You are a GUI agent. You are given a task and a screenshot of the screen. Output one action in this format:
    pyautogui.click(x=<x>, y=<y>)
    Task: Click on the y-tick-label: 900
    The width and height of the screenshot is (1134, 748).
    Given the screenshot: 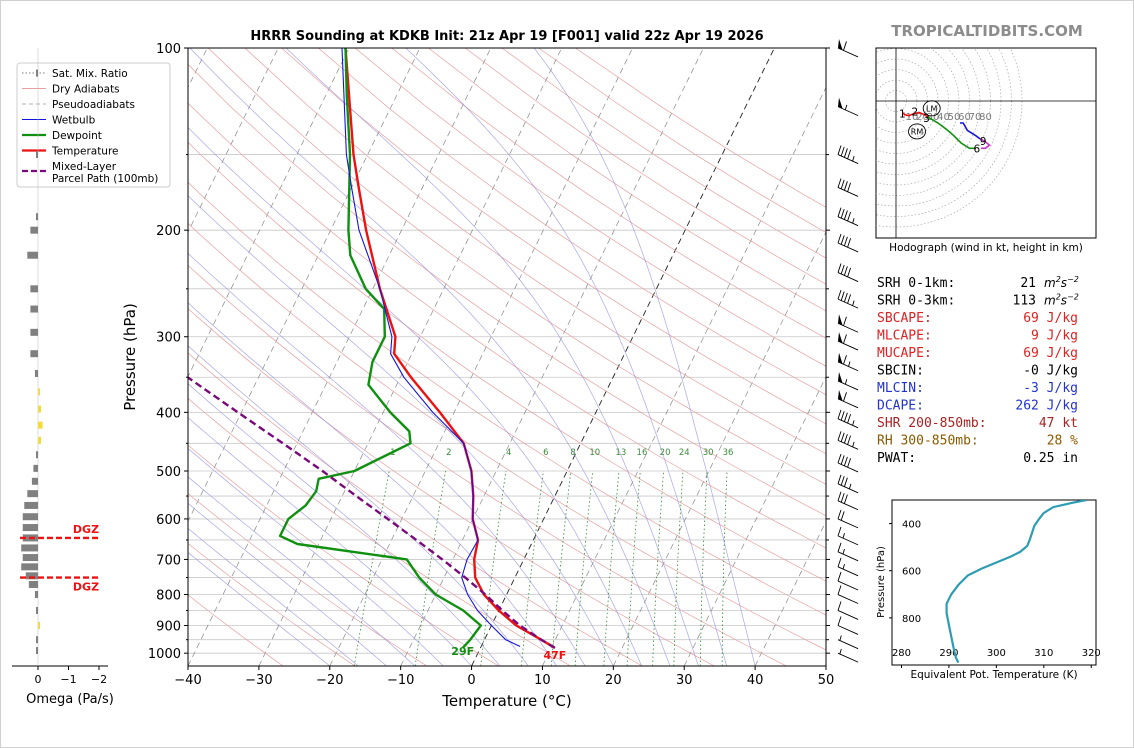 What is the action you would take?
    pyautogui.click(x=168, y=626)
    